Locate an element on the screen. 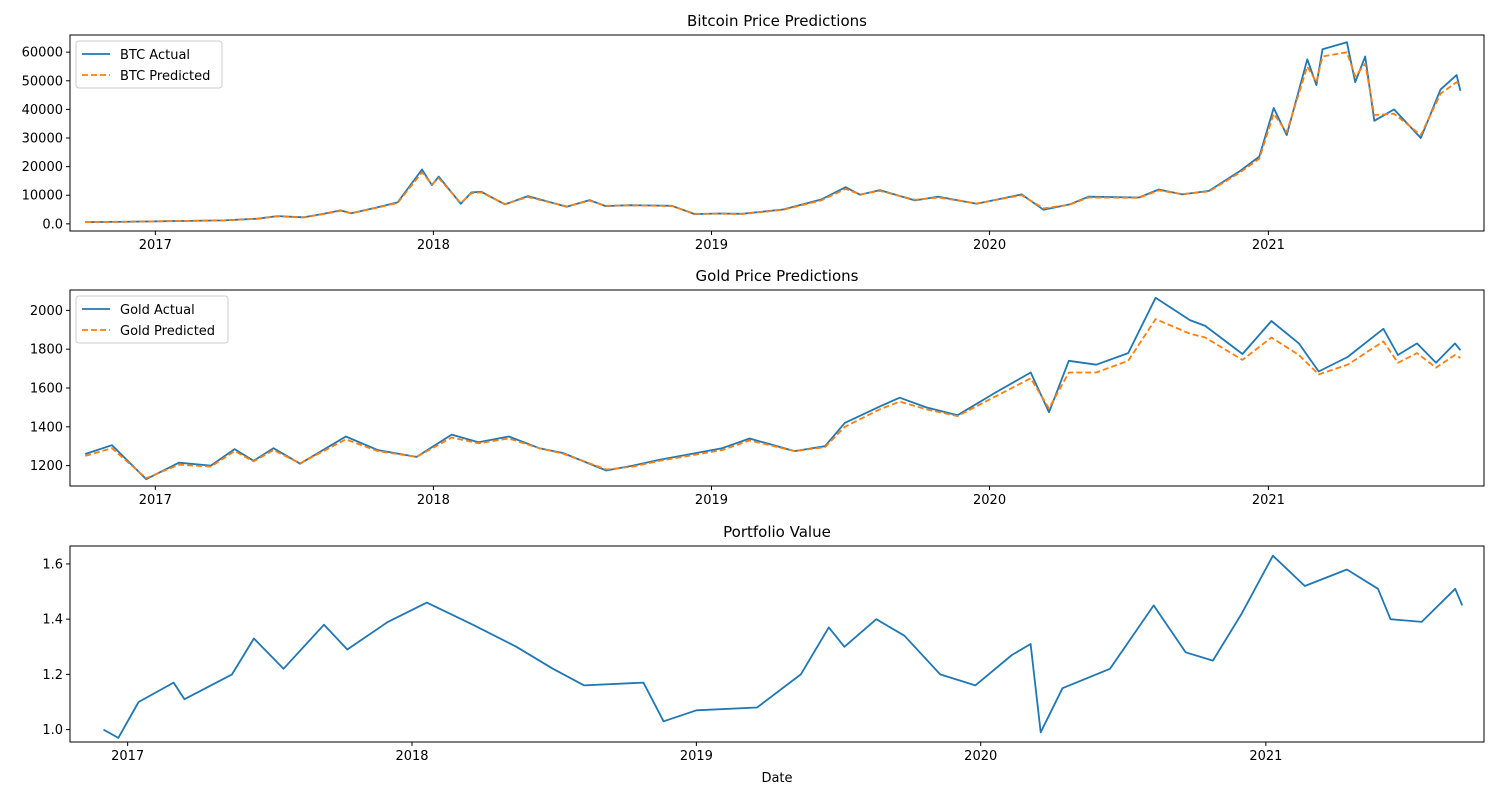  gold-y-tick-label: 2000 is located at coordinates (46, 311).